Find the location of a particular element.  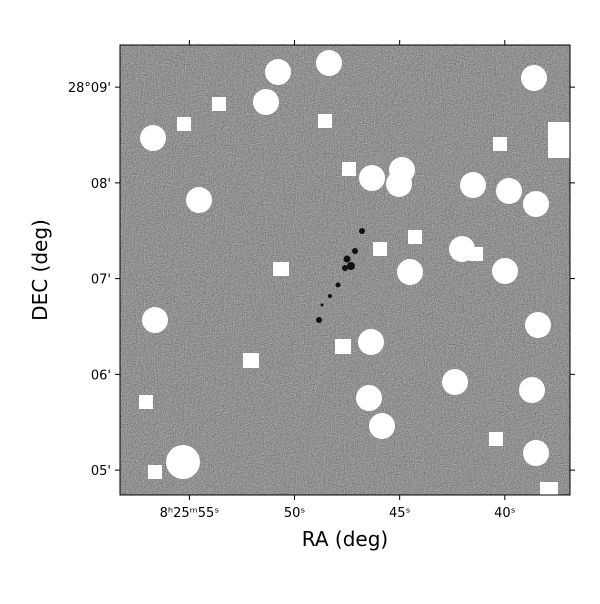

galaxy is located at coordinates (340, 275).